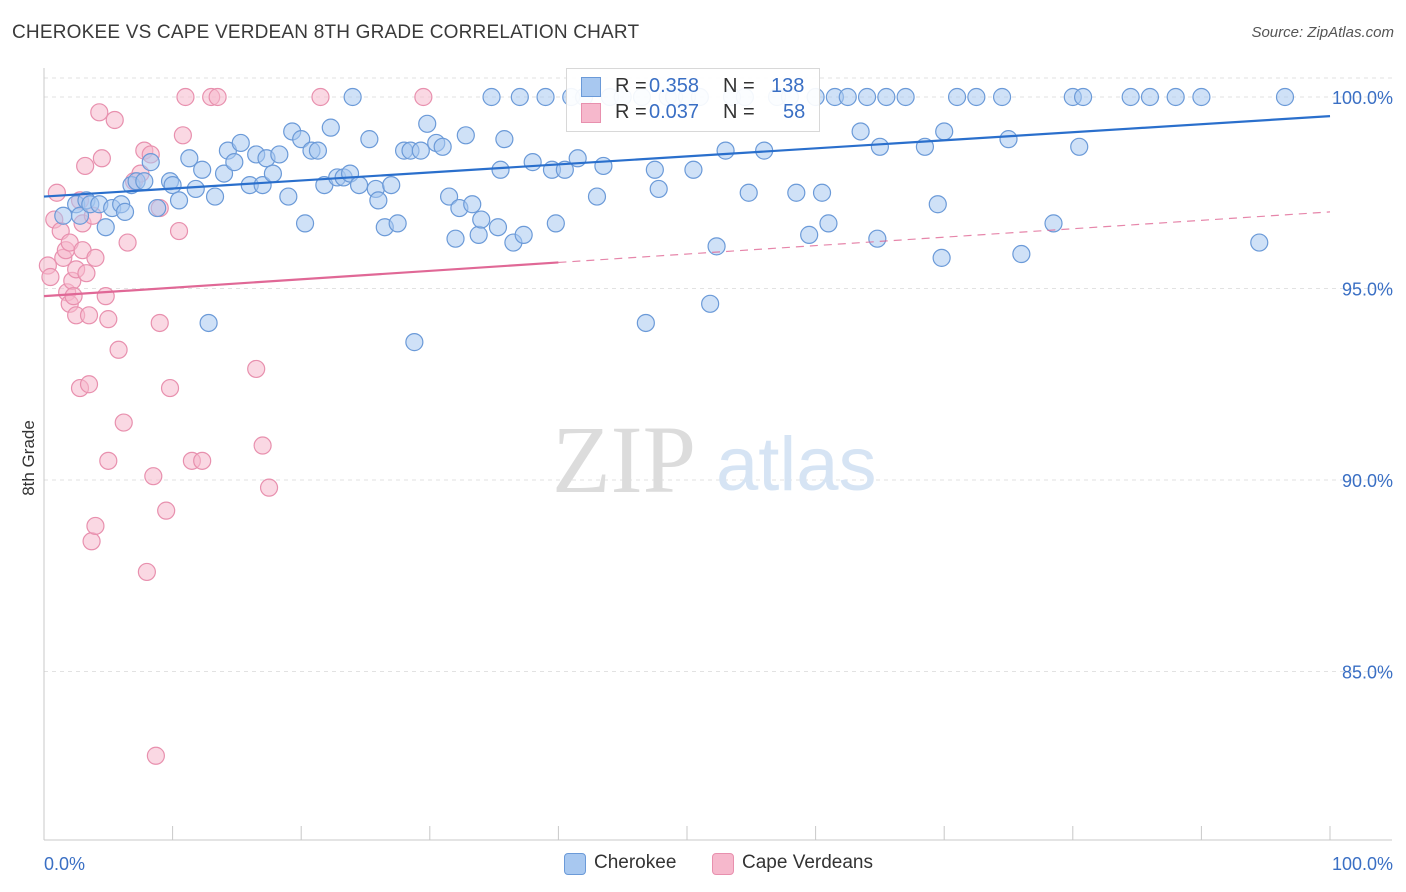 Image resolution: width=1406 pixels, height=892 pixels. Describe the element at coordinates (674, 112) in the screenshot. I see `r-value: 0.037` at that location.